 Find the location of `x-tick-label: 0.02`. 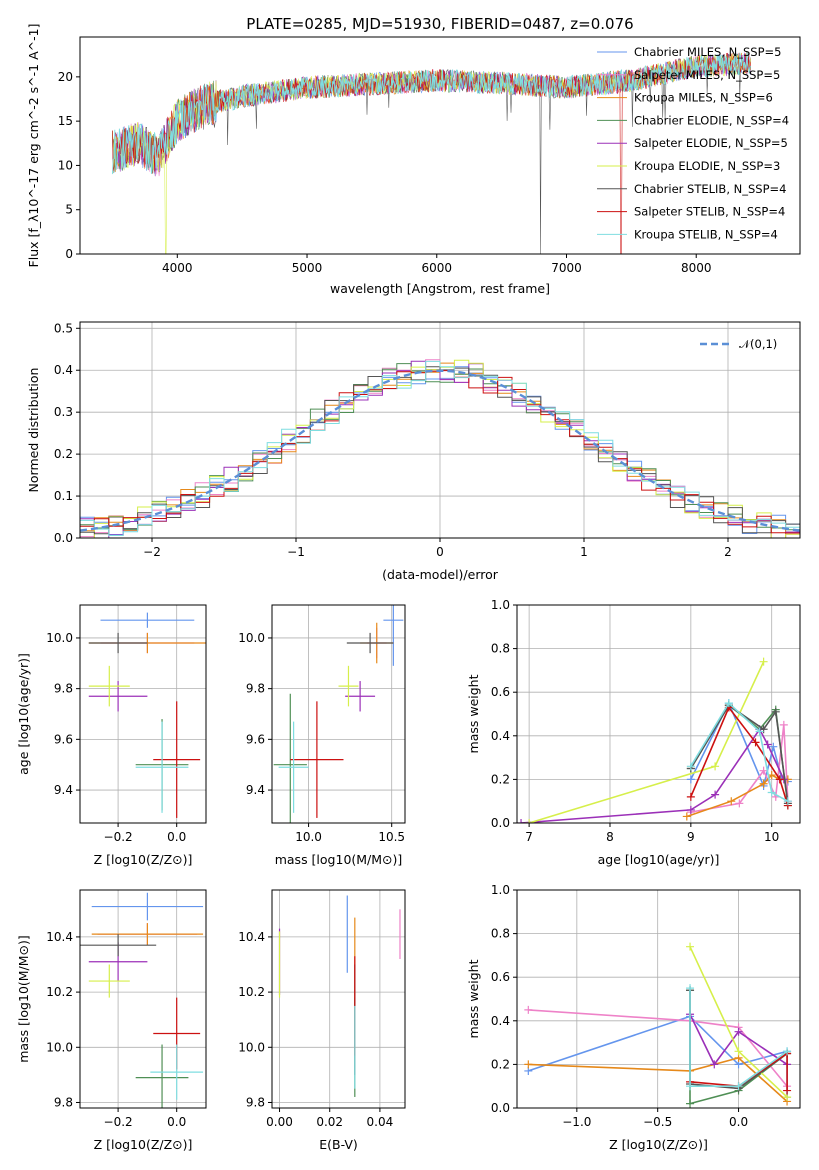

x-tick-label: 0.02 is located at coordinates (329, 1122).